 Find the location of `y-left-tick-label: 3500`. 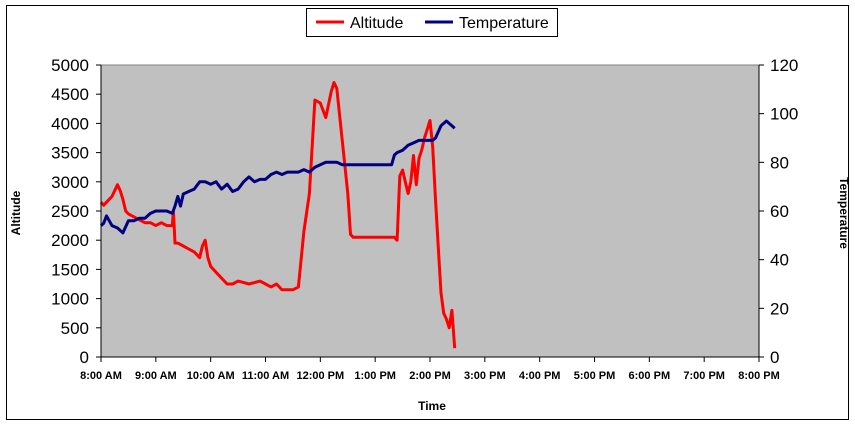

y-left-tick-label: 3500 is located at coordinates (70, 153).